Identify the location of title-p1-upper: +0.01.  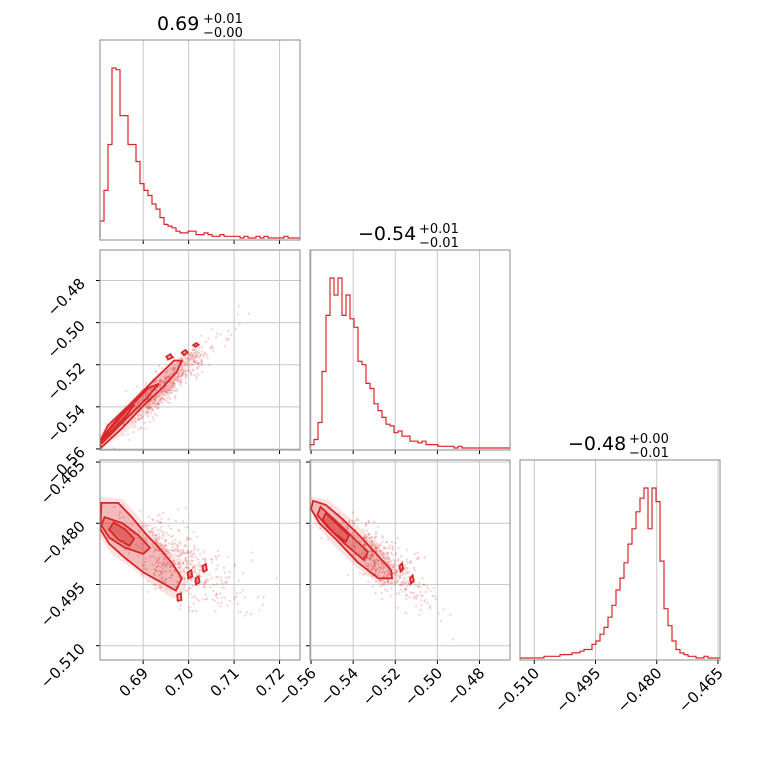
(439, 229).